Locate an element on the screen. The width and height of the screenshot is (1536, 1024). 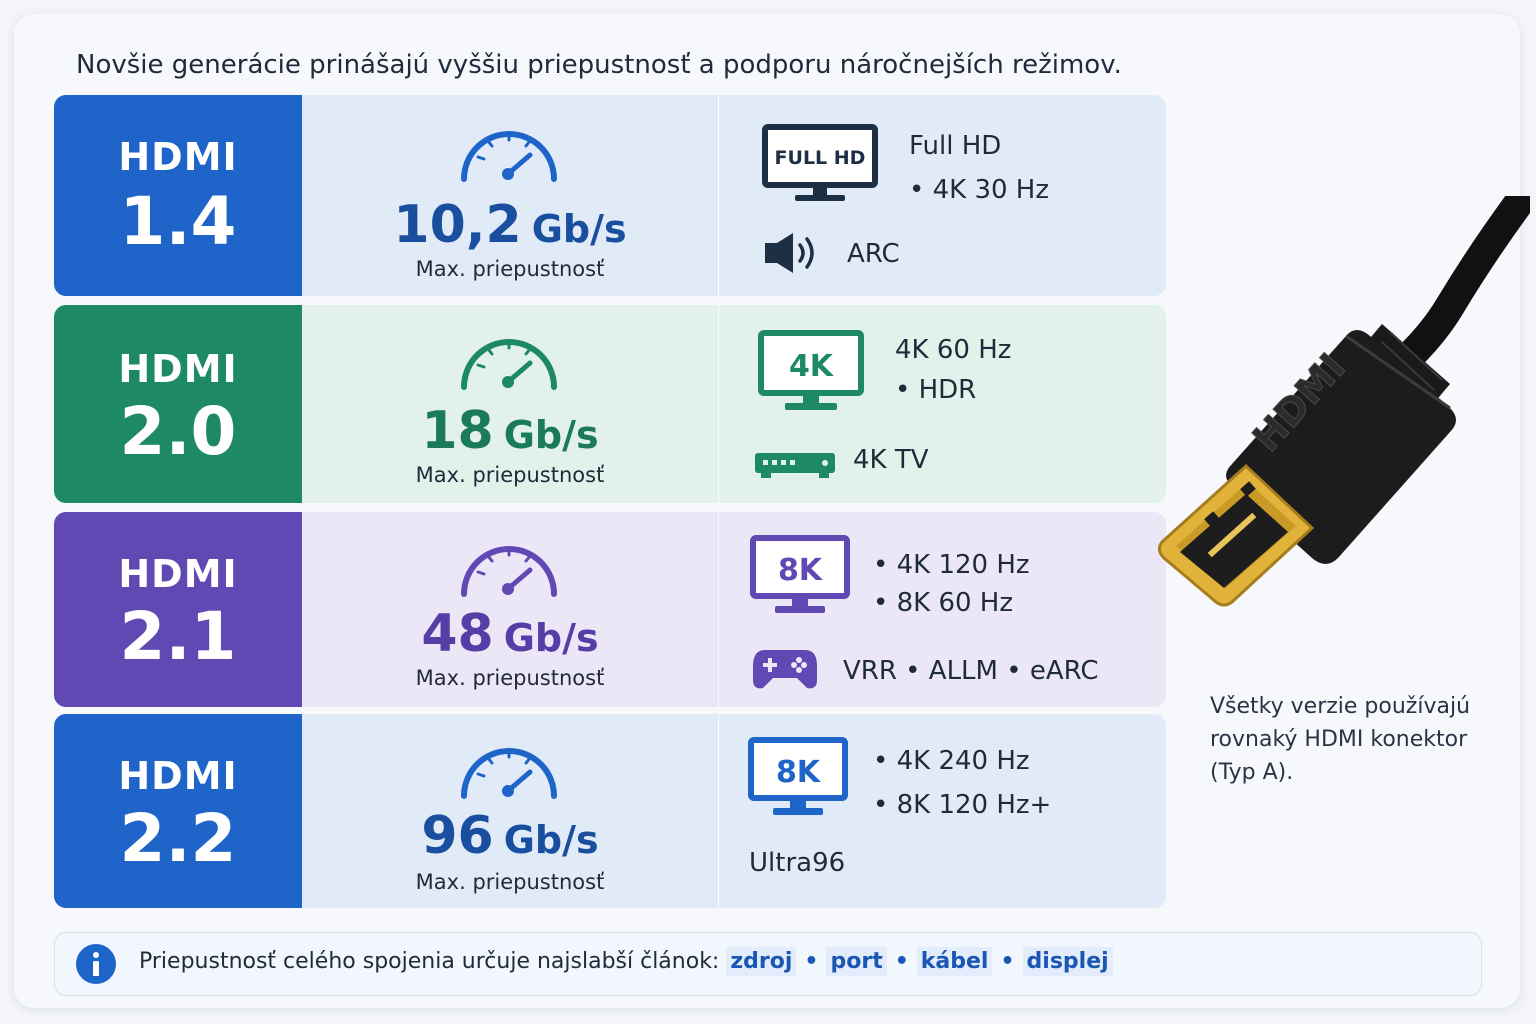
bandwidth-cell: 18 Gb/s Max. priepustnosť is located at coordinates (510, 404).